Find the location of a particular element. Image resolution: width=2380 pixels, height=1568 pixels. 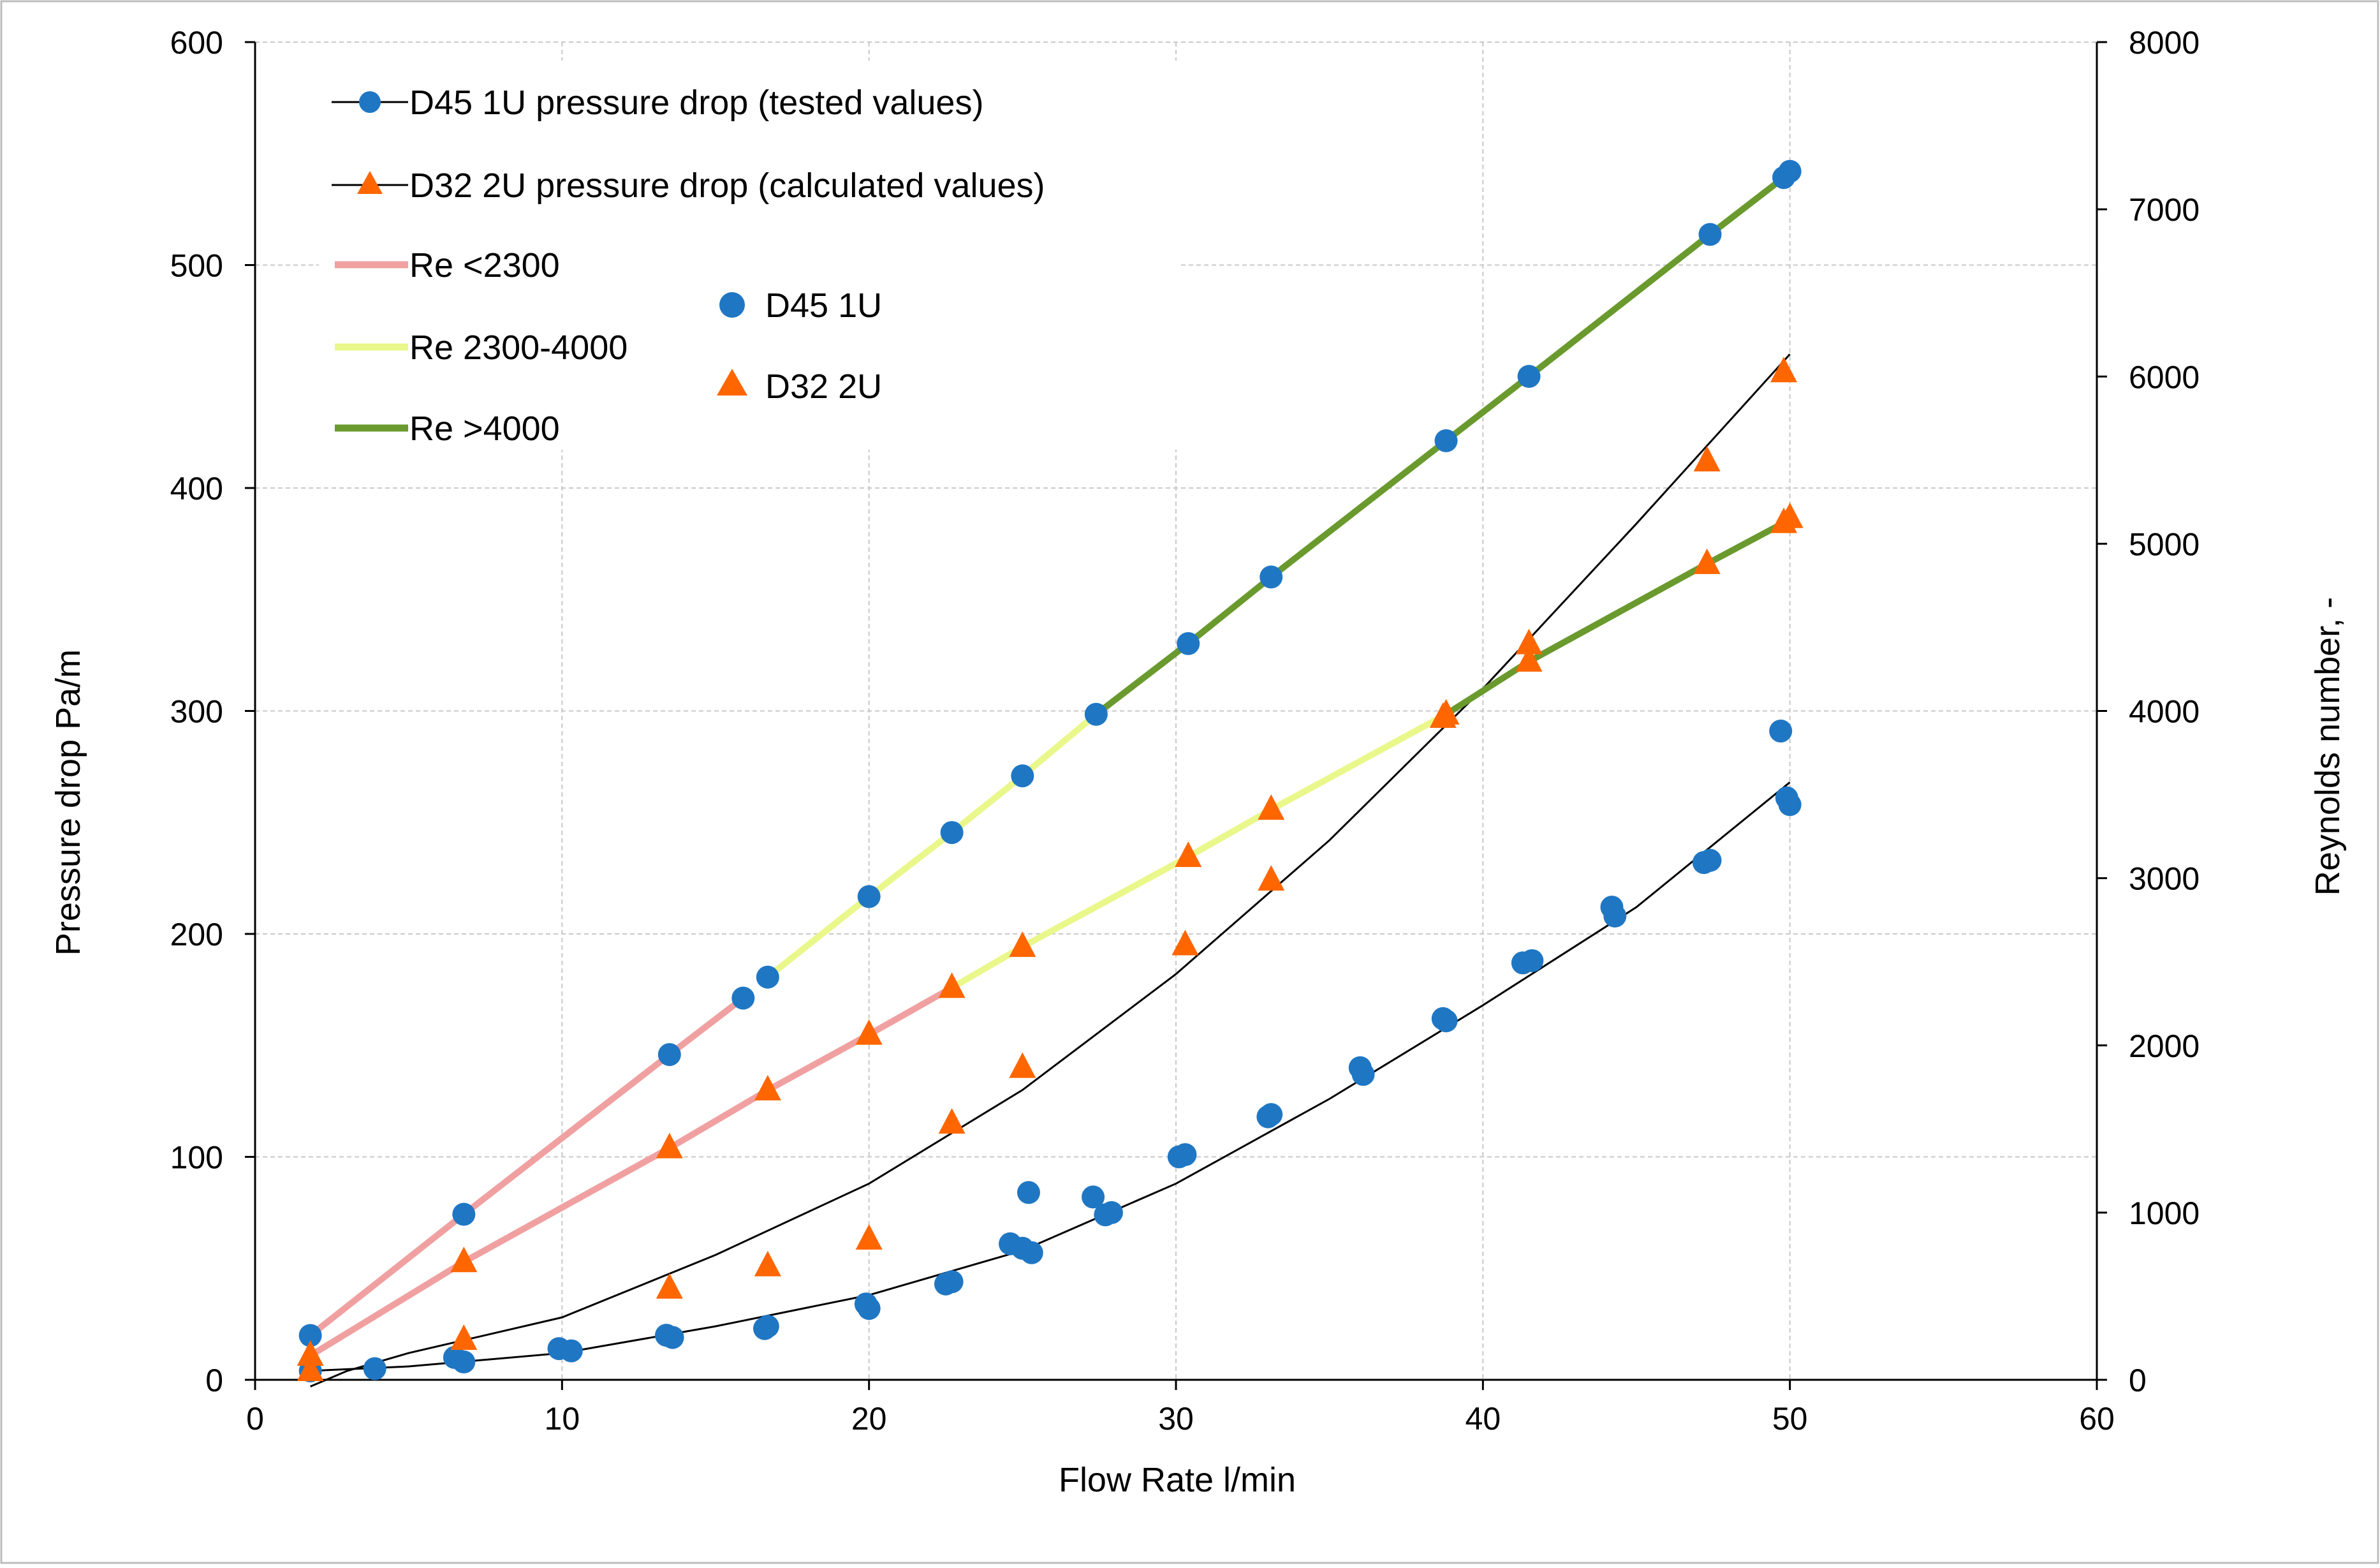

y-tick-label: 0 is located at coordinates (214, 1380).